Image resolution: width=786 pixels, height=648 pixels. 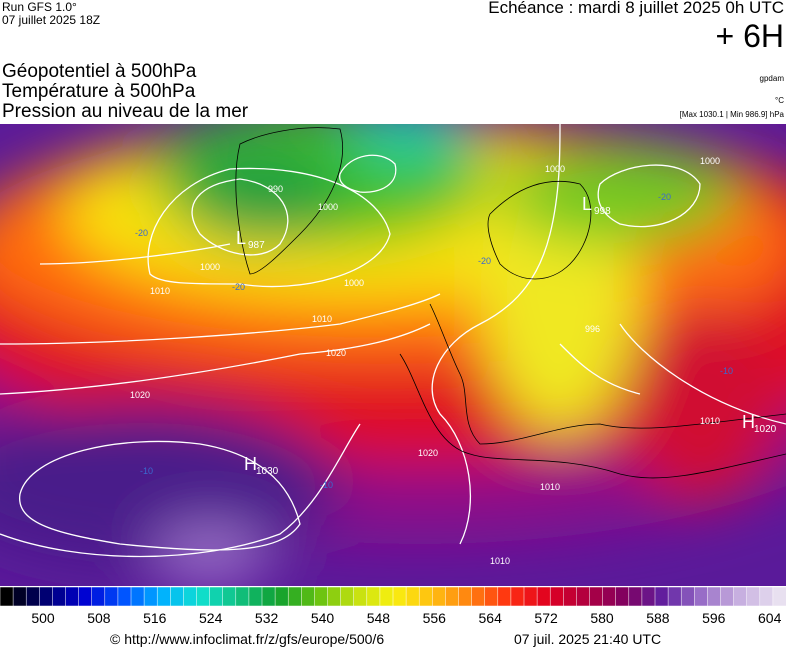 What do you see at coordinates (602, 211) in the screenshot?
I see `center-value: 998` at bounding box center [602, 211].